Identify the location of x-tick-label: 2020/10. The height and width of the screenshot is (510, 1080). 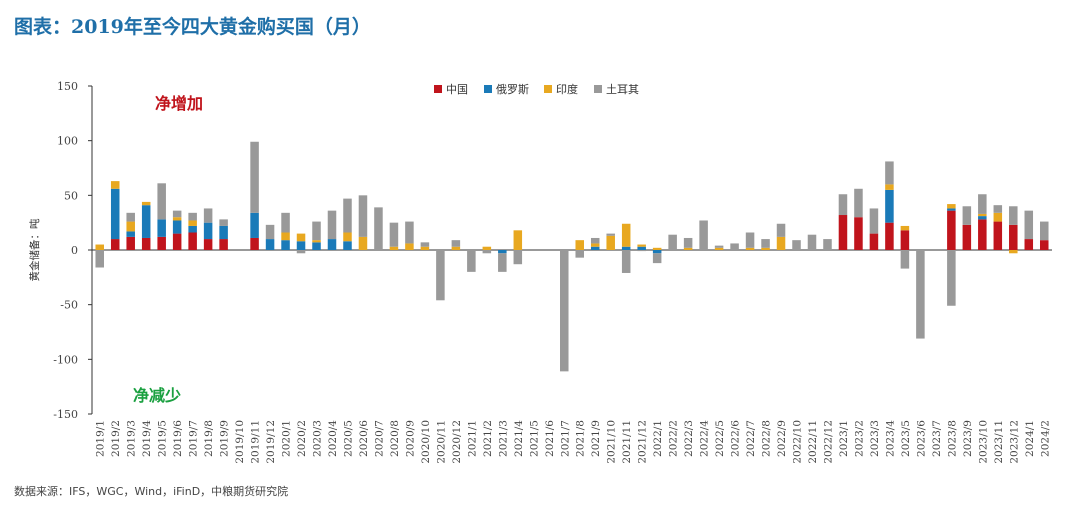
(426, 442).